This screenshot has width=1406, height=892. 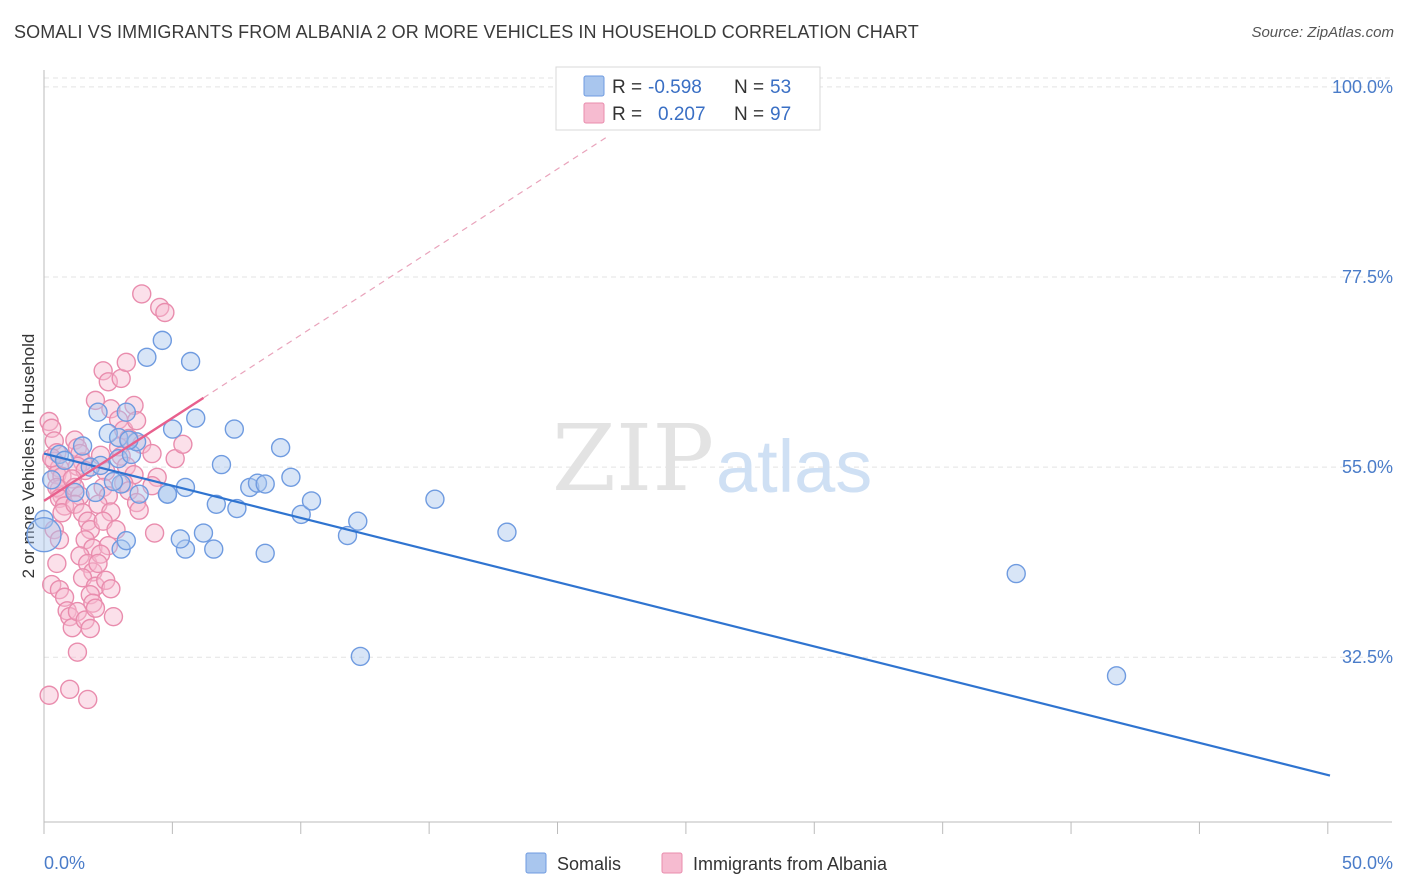 I want to click on legend-r-label-1: R =, so click(x=627, y=87).